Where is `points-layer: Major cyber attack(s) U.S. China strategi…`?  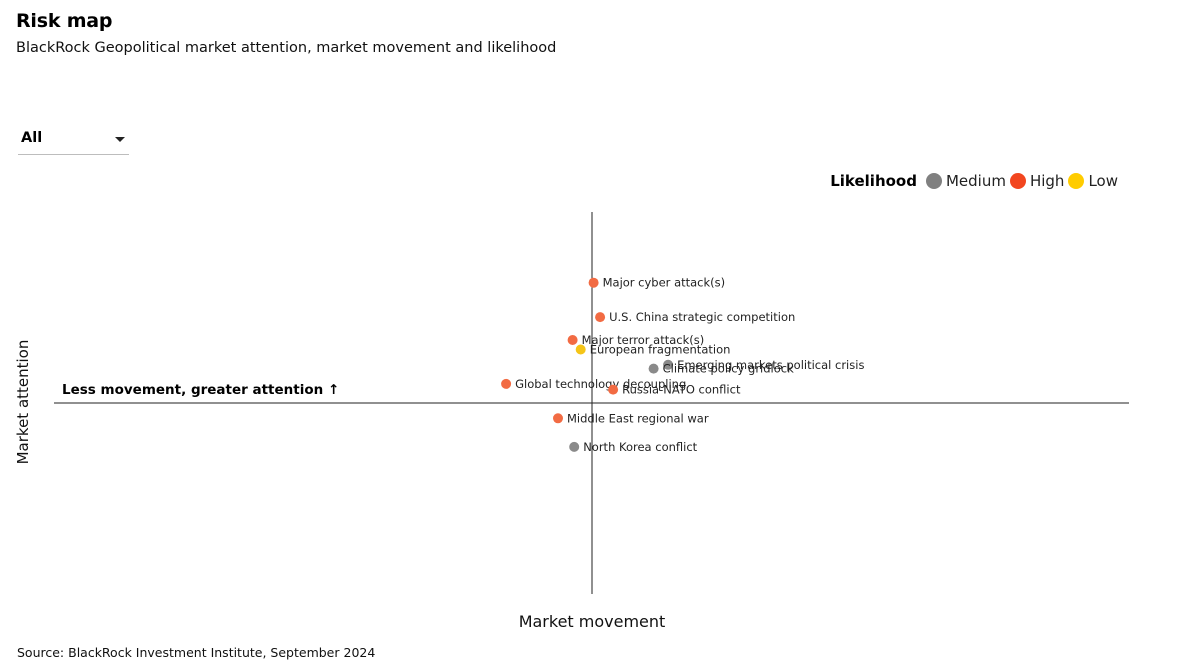
points-layer: Major cyber attack(s) U.S. China strategi… is located at coordinates (682, 365).